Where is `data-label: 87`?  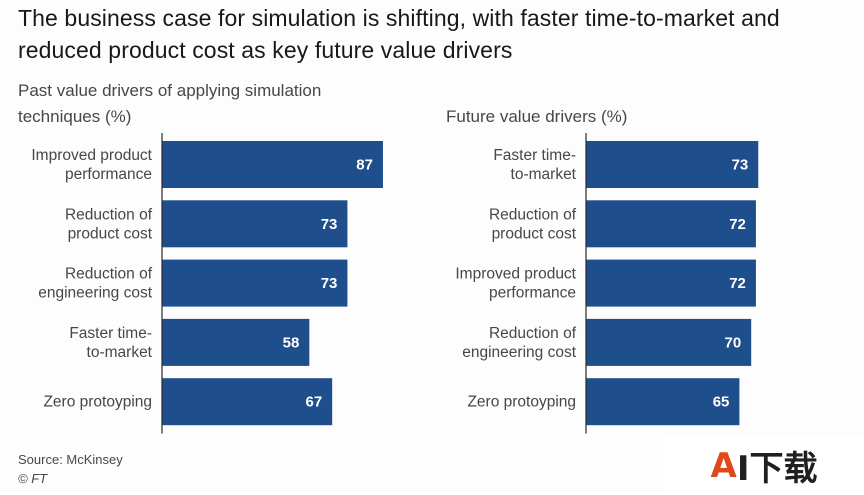 data-label: 87 is located at coordinates (364, 165).